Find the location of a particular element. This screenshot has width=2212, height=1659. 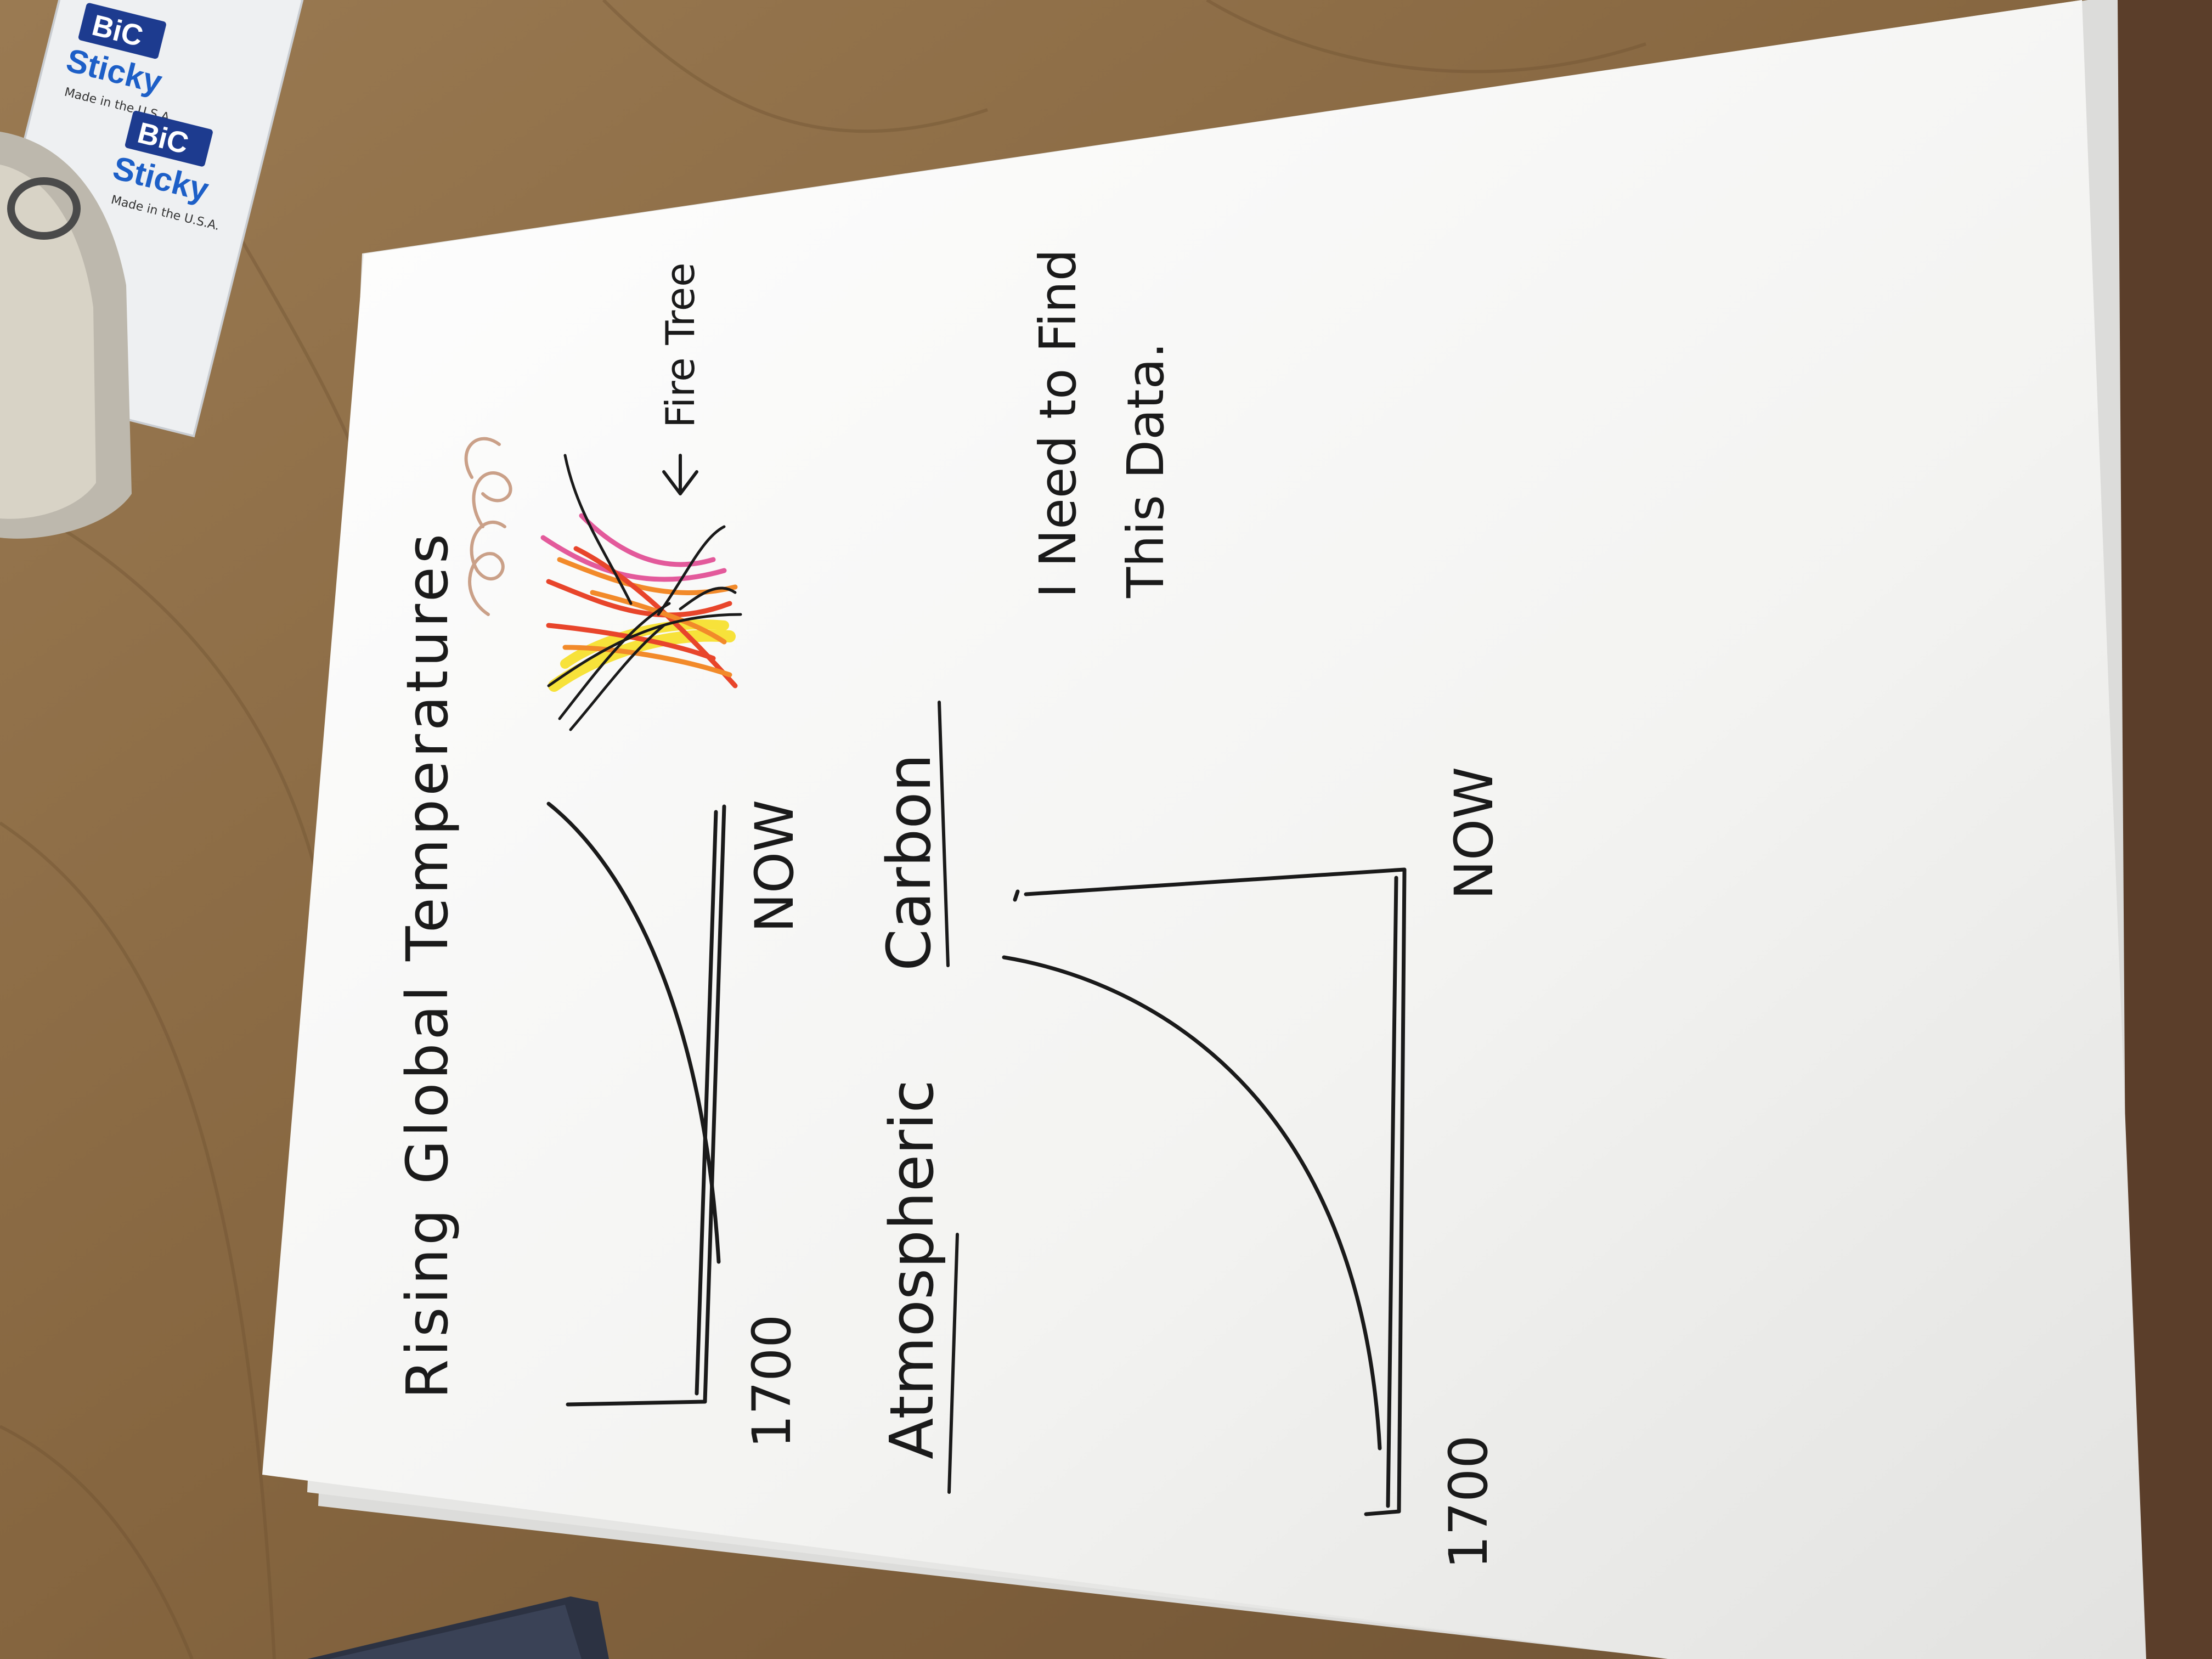

chart1-x-start-label: 1700 is located at coordinates (772, 1381).